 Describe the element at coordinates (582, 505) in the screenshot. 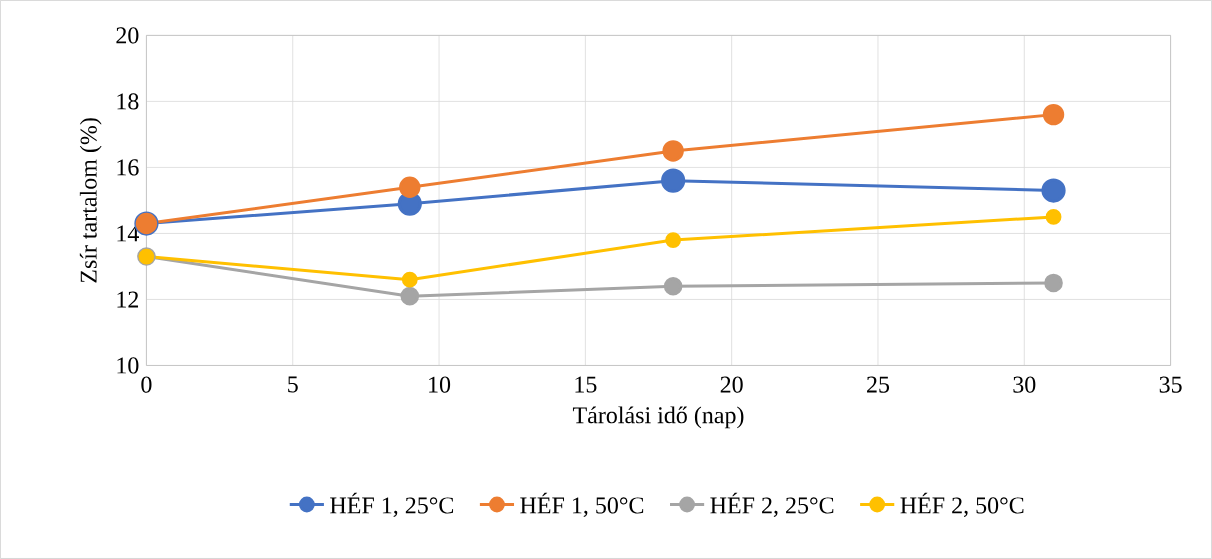

I see `legend-label: HÉF 1, 50°C` at that location.